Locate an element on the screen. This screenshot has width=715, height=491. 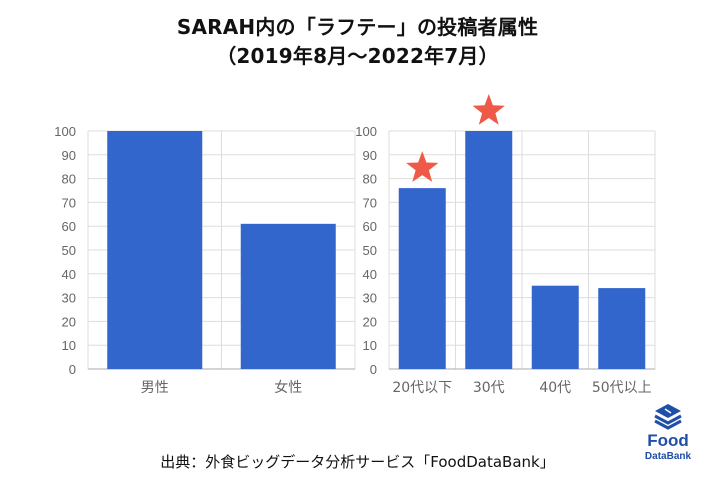
fooddatabank-logo: Food DataBank is located at coordinates (668, 436).